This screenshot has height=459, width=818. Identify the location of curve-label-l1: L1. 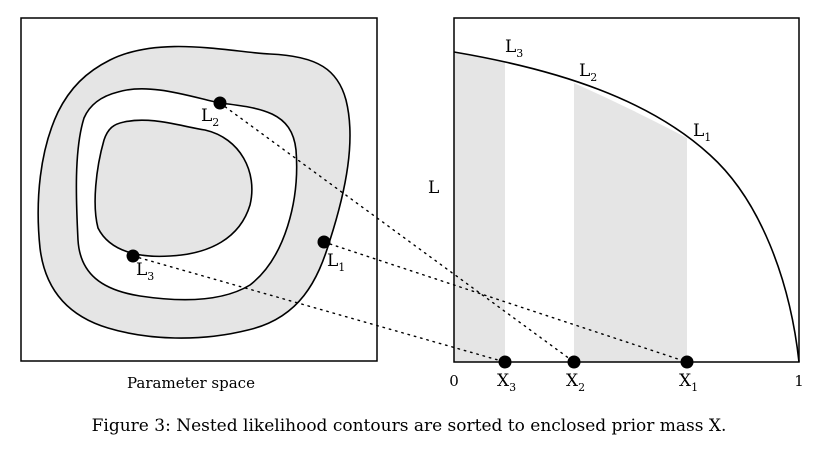
(702, 132).